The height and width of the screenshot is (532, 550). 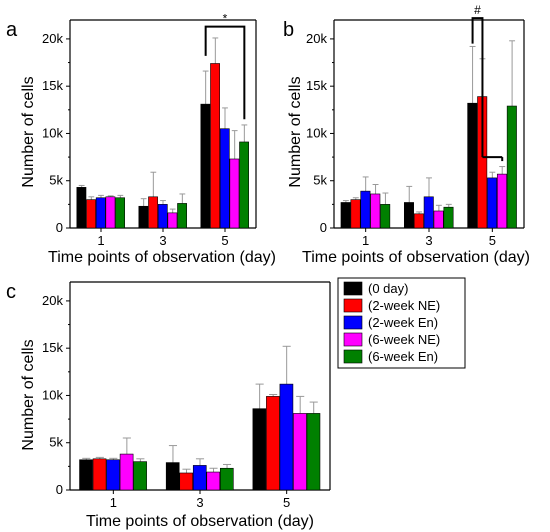 I want to click on legend-label: (2-week En), so click(x=403, y=322).